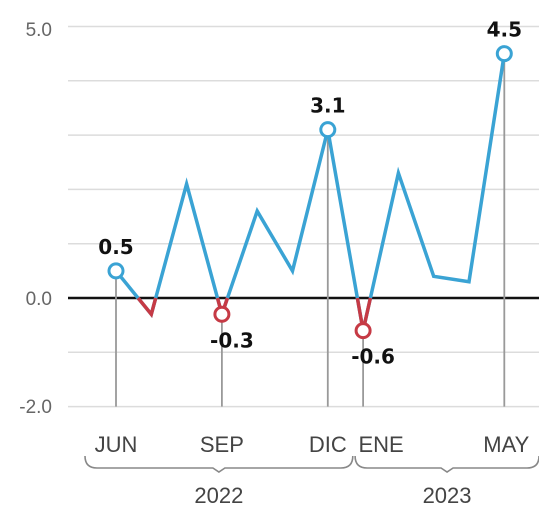 The width and height of the screenshot is (539, 512). I want to click on year-label: 2023, so click(447, 495).